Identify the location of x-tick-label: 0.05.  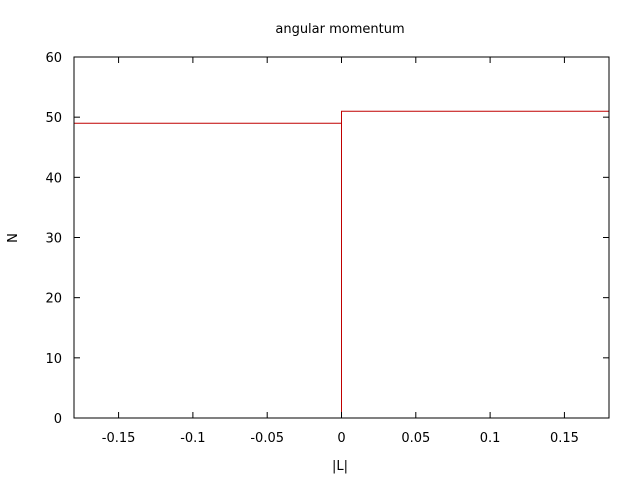
(415, 438).